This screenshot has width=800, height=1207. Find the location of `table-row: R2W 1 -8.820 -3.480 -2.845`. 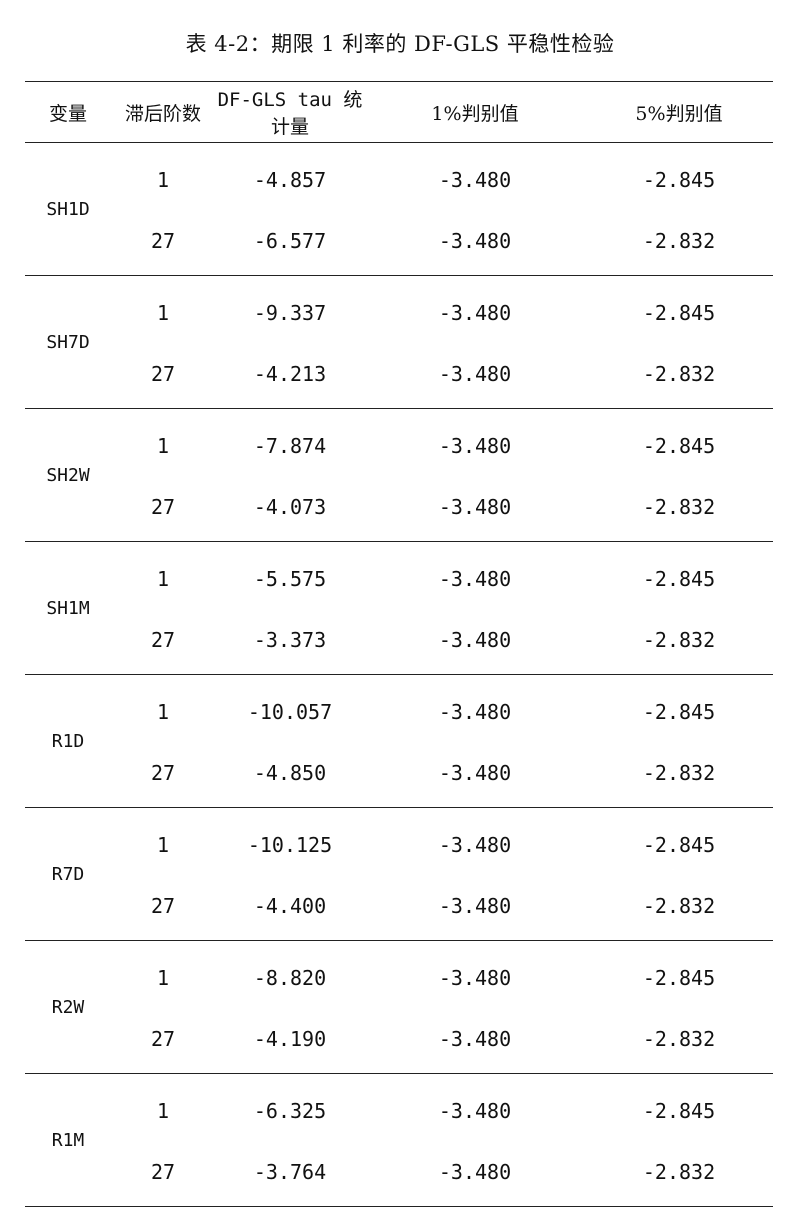

table-row: R2W 1 -8.820 -3.480 -2.845 is located at coordinates (399, 1007).